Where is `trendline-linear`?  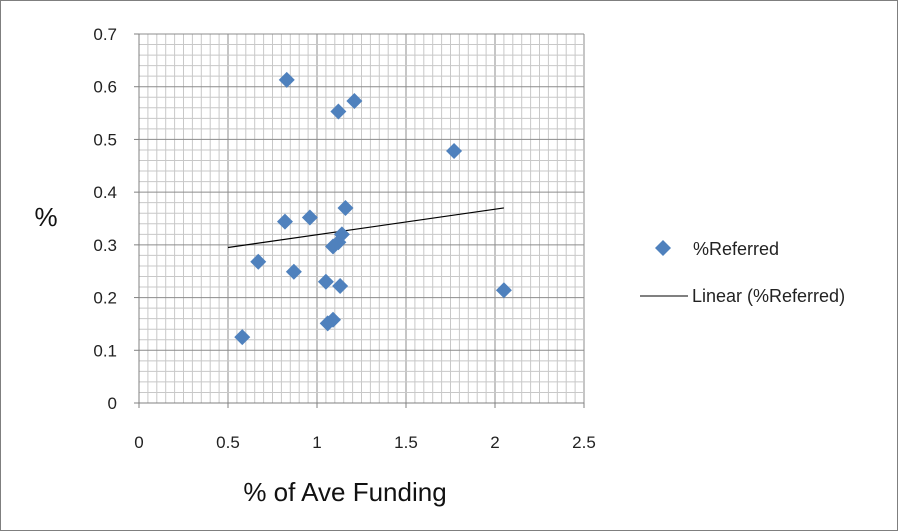 trendline-linear is located at coordinates (365, 228).